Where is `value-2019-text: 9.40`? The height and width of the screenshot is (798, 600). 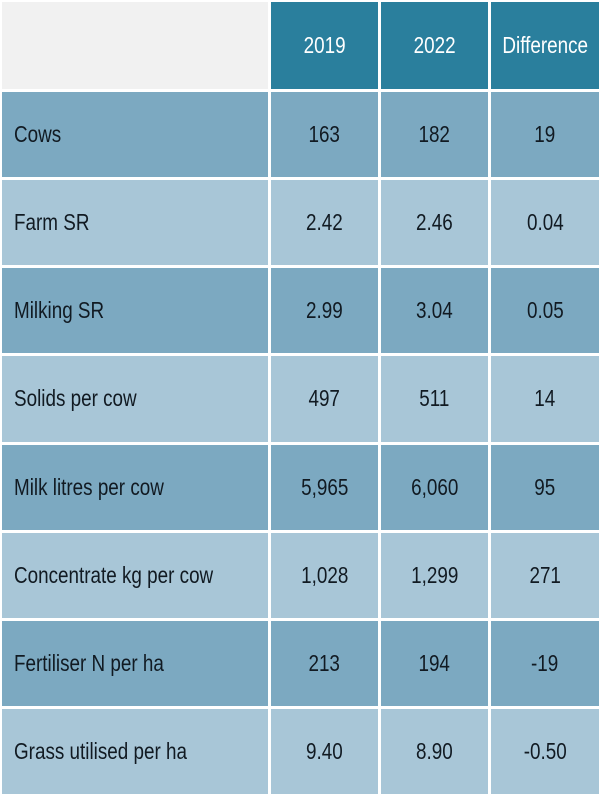 value-2019-text: 9.40 is located at coordinates (324, 750).